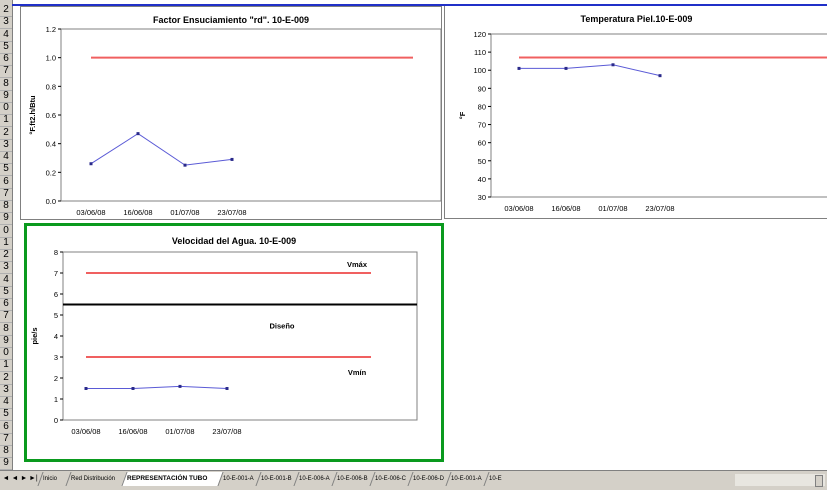 This screenshot has height=490, width=827. Describe the element at coordinates (157, 387) in the screenshot. I see `series-line` at that location.